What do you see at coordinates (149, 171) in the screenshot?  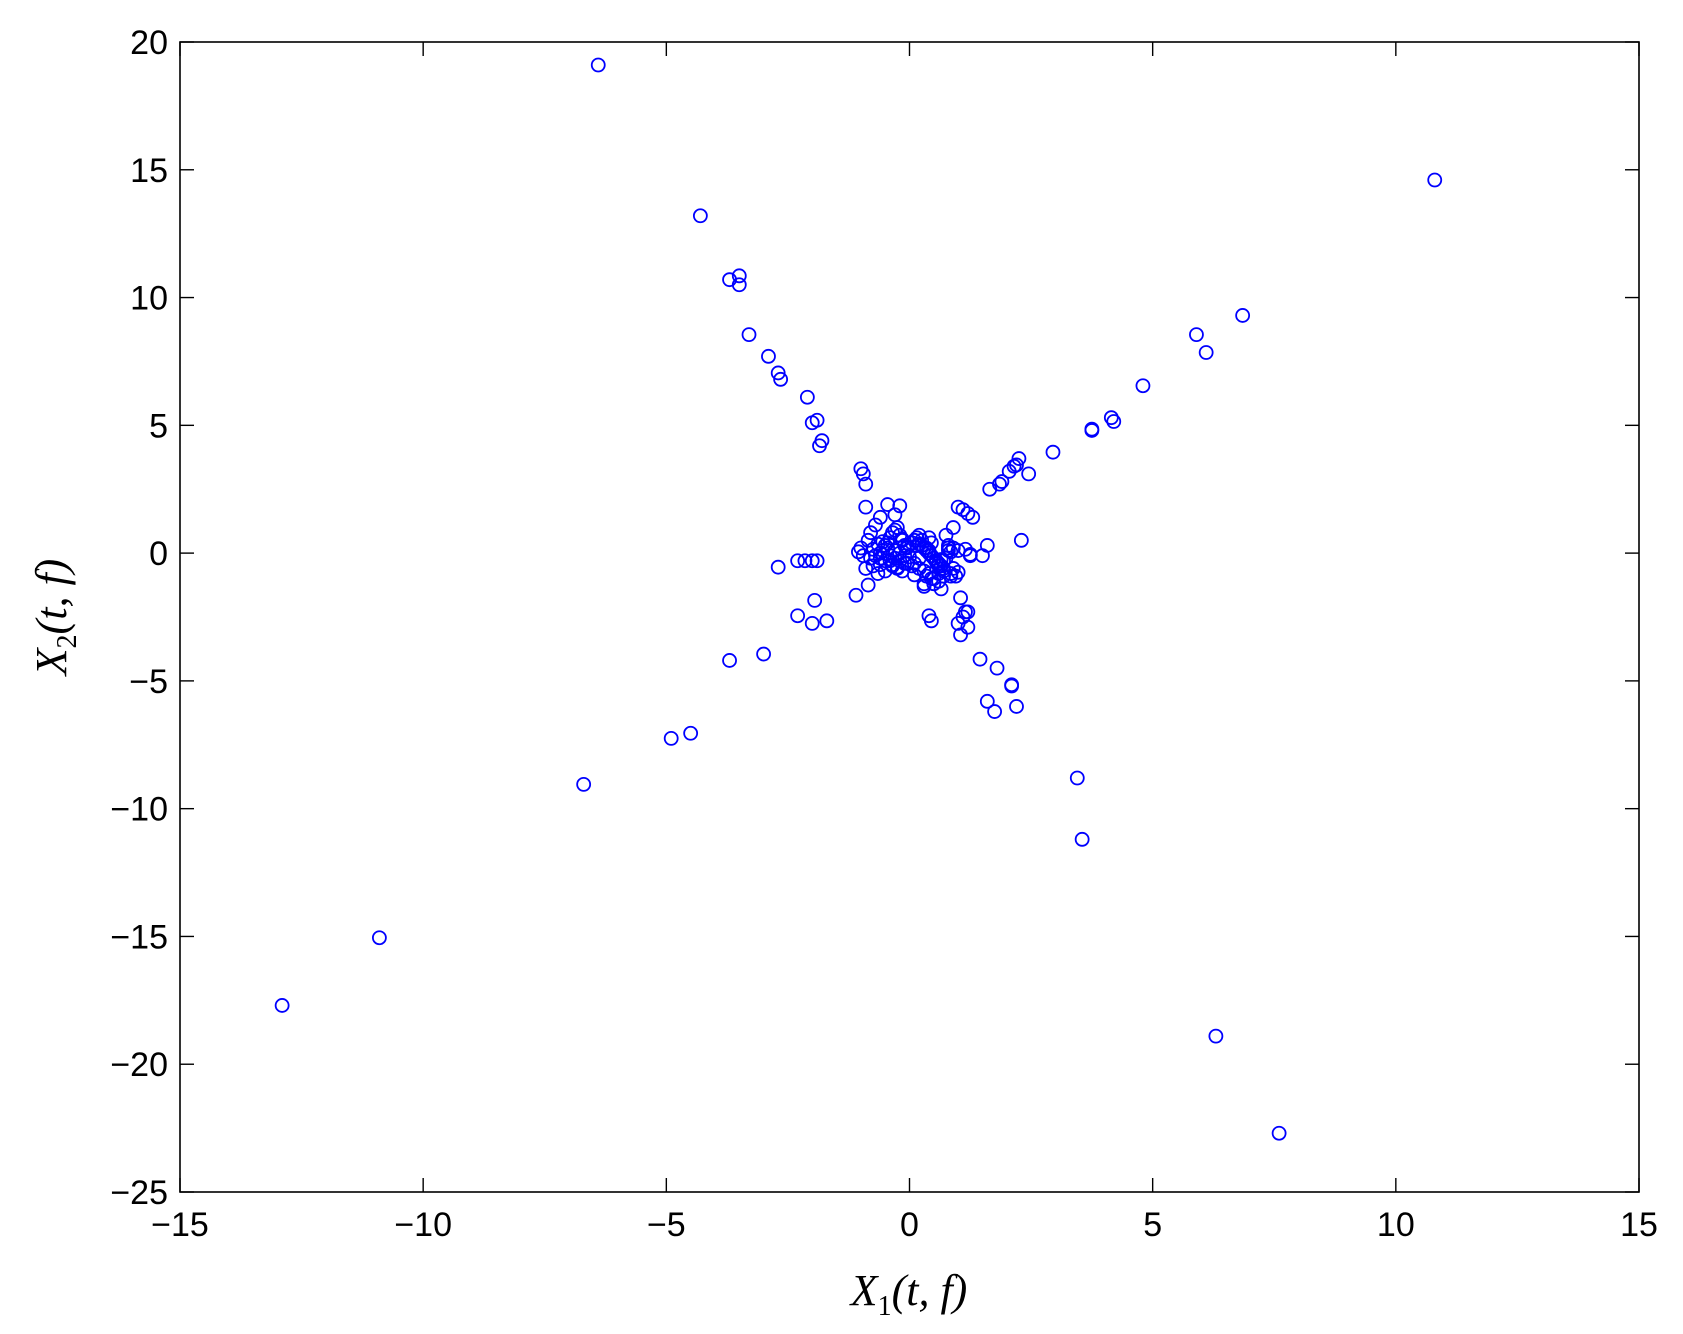 I see `y-tick-label: 15` at bounding box center [149, 171].